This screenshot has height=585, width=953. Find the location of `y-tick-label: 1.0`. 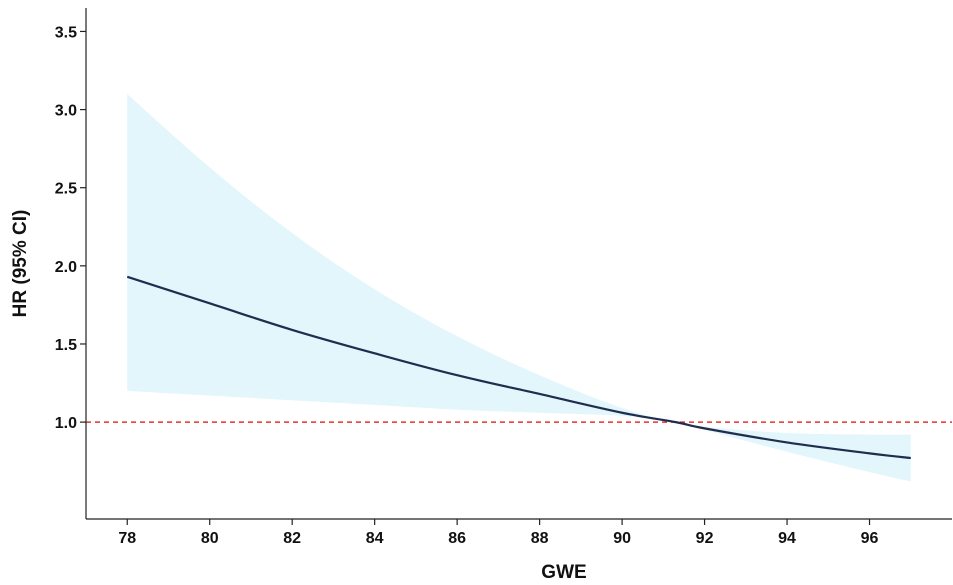

y-tick-label: 1.0 is located at coordinates (66, 423).